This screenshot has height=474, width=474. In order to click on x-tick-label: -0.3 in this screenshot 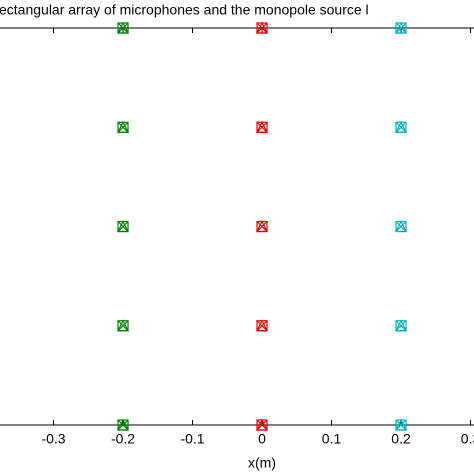, I will do `click(53, 439)`.